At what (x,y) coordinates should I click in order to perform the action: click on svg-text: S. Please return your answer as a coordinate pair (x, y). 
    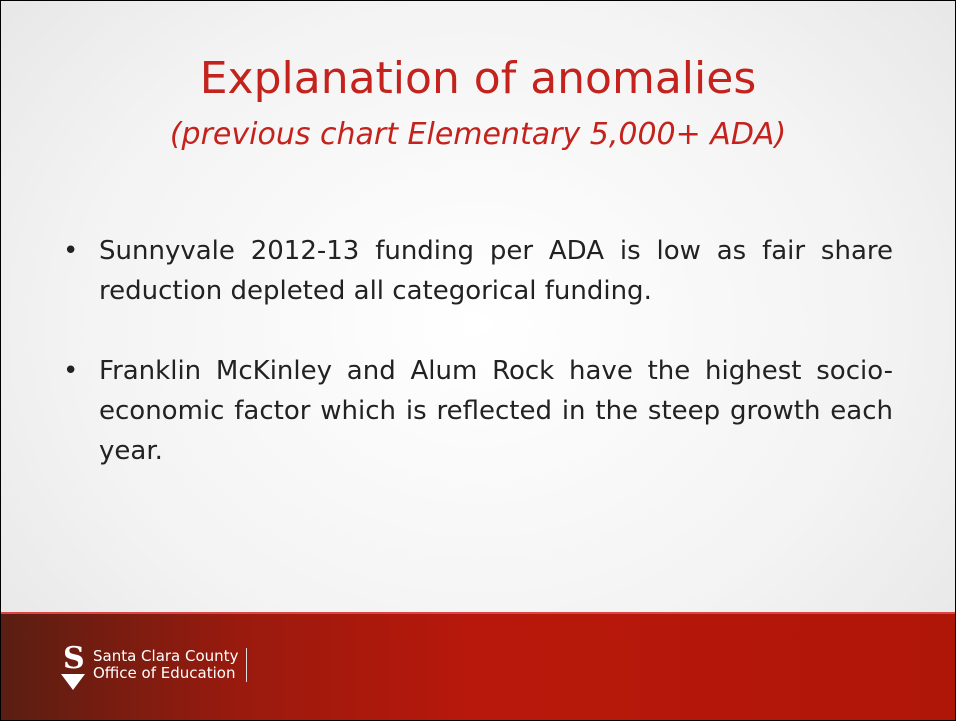
    Looking at the image, I should click on (74, 659).